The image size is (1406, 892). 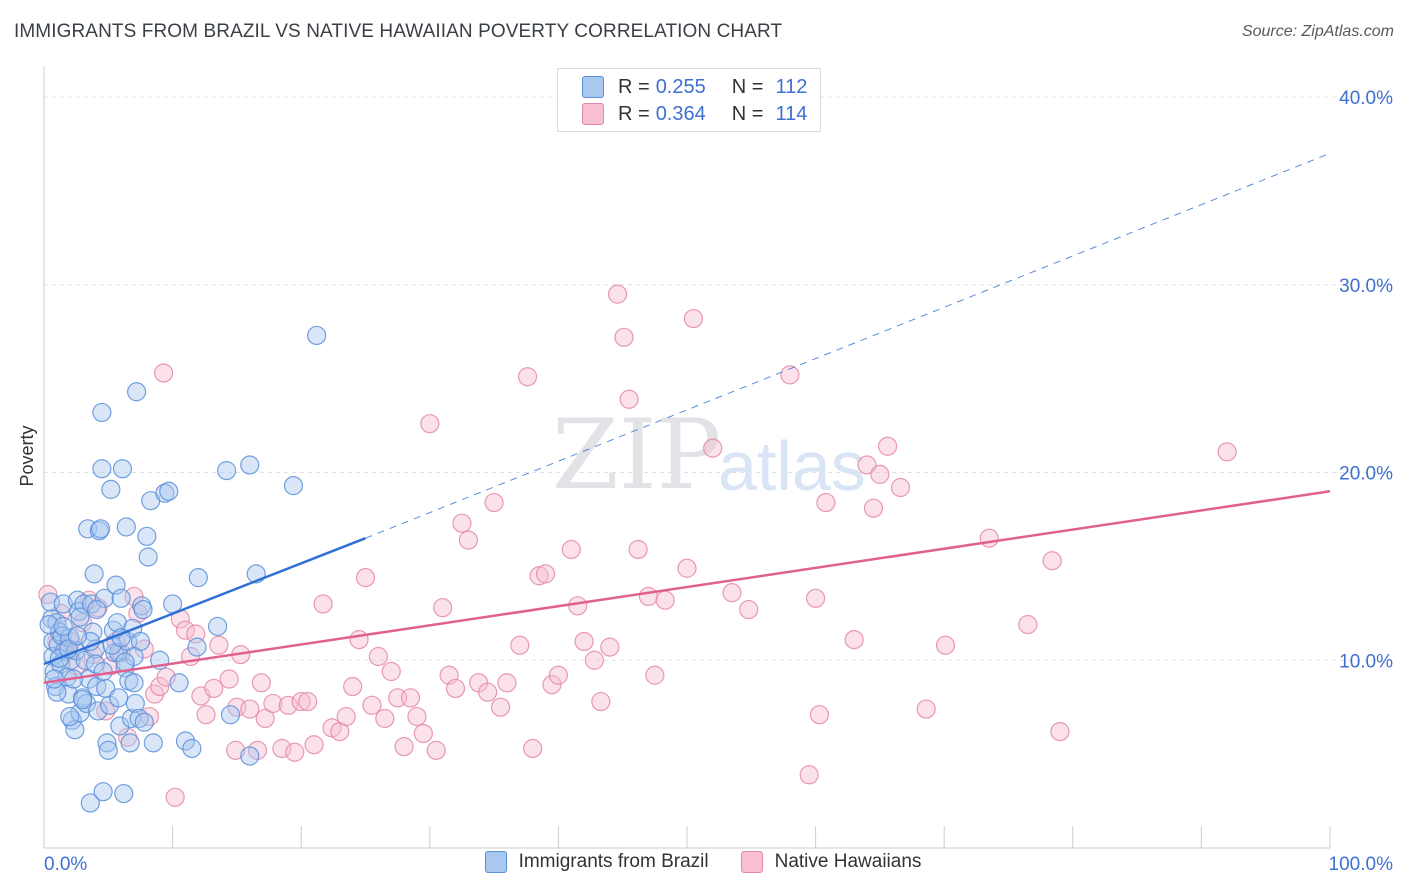 I want to click on watermark-atlas: atlas, so click(x=792, y=466).